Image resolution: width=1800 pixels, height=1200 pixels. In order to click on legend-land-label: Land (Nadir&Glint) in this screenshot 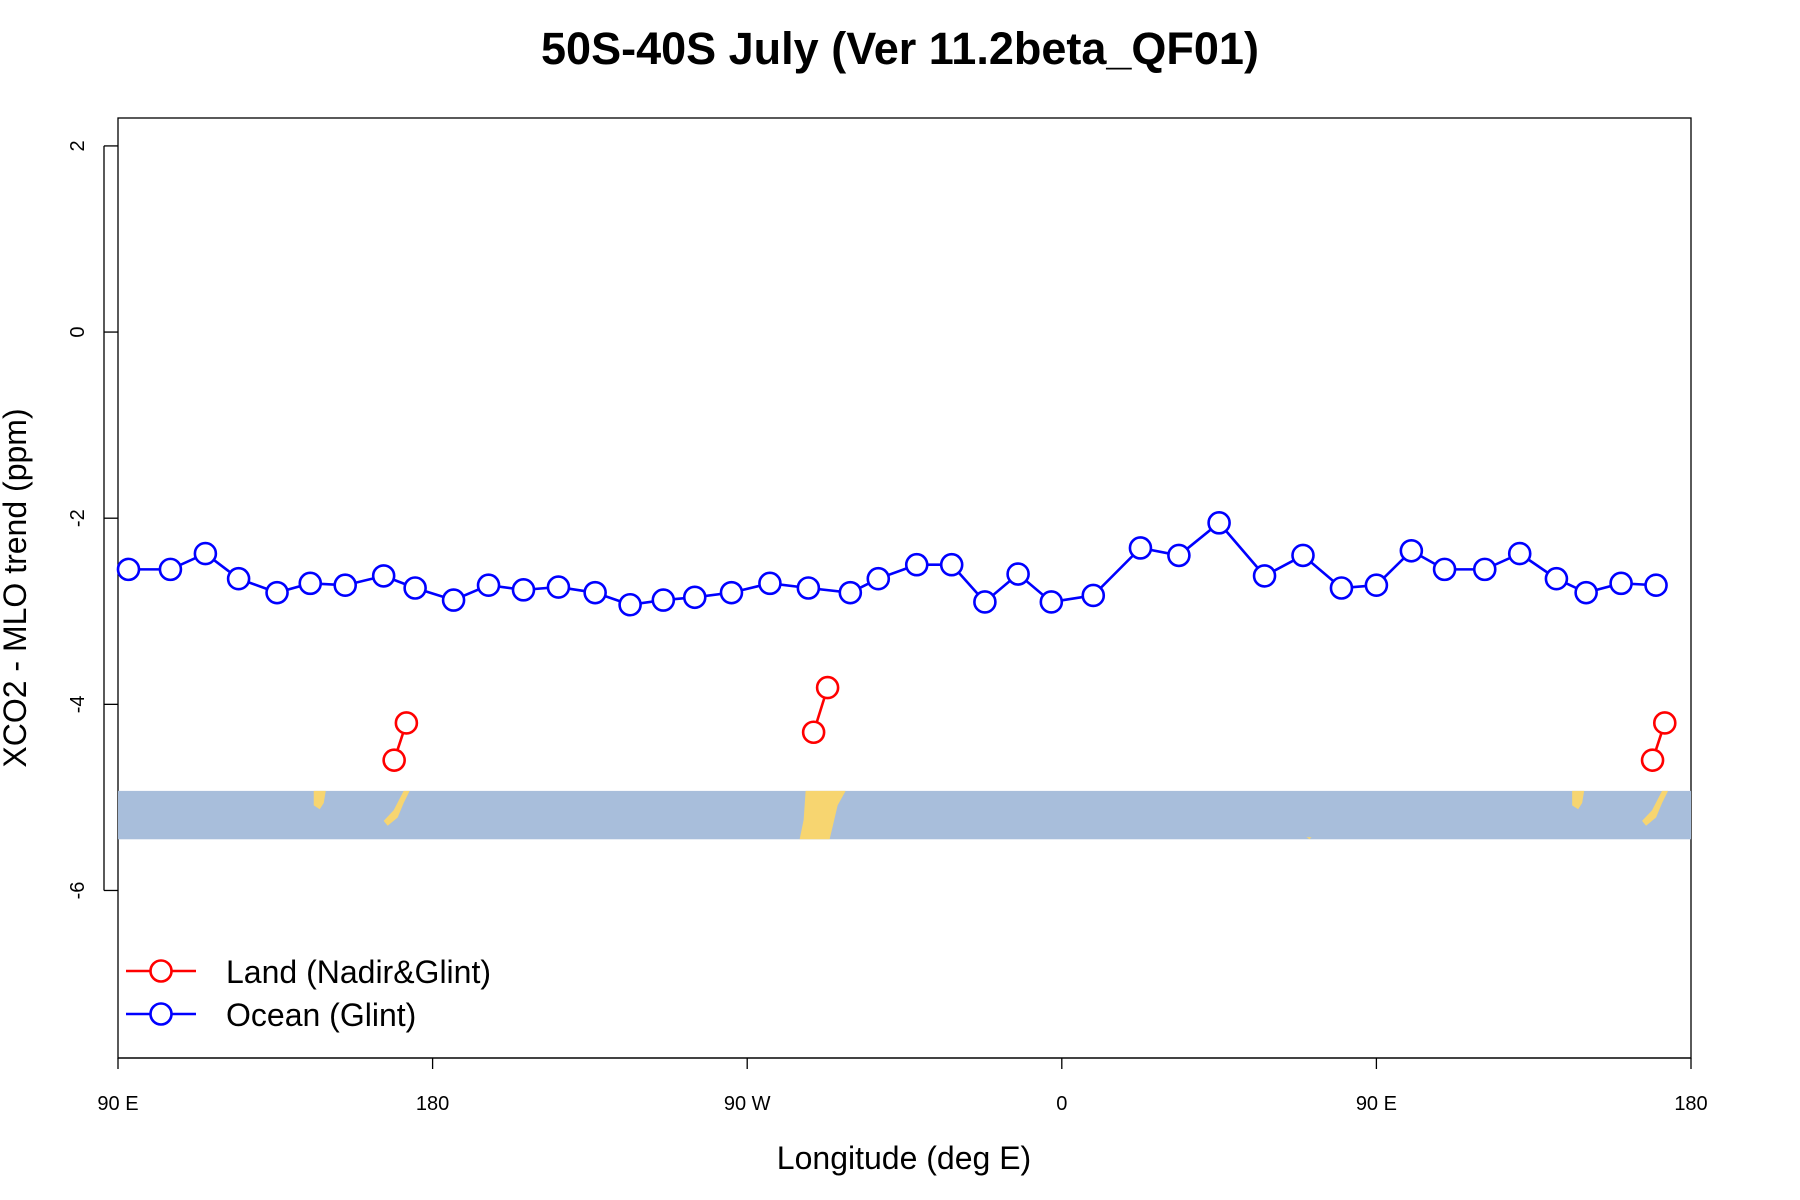, I will do `click(358, 972)`.